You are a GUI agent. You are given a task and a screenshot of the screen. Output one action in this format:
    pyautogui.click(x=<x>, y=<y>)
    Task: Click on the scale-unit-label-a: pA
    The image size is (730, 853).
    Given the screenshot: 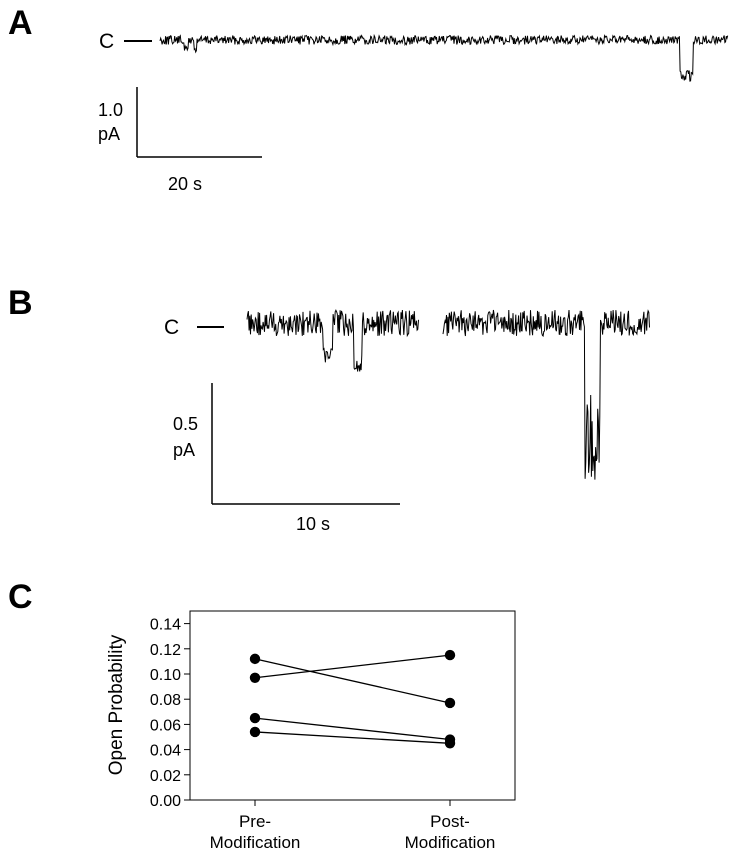 What is the action you would take?
    pyautogui.click(x=109, y=134)
    